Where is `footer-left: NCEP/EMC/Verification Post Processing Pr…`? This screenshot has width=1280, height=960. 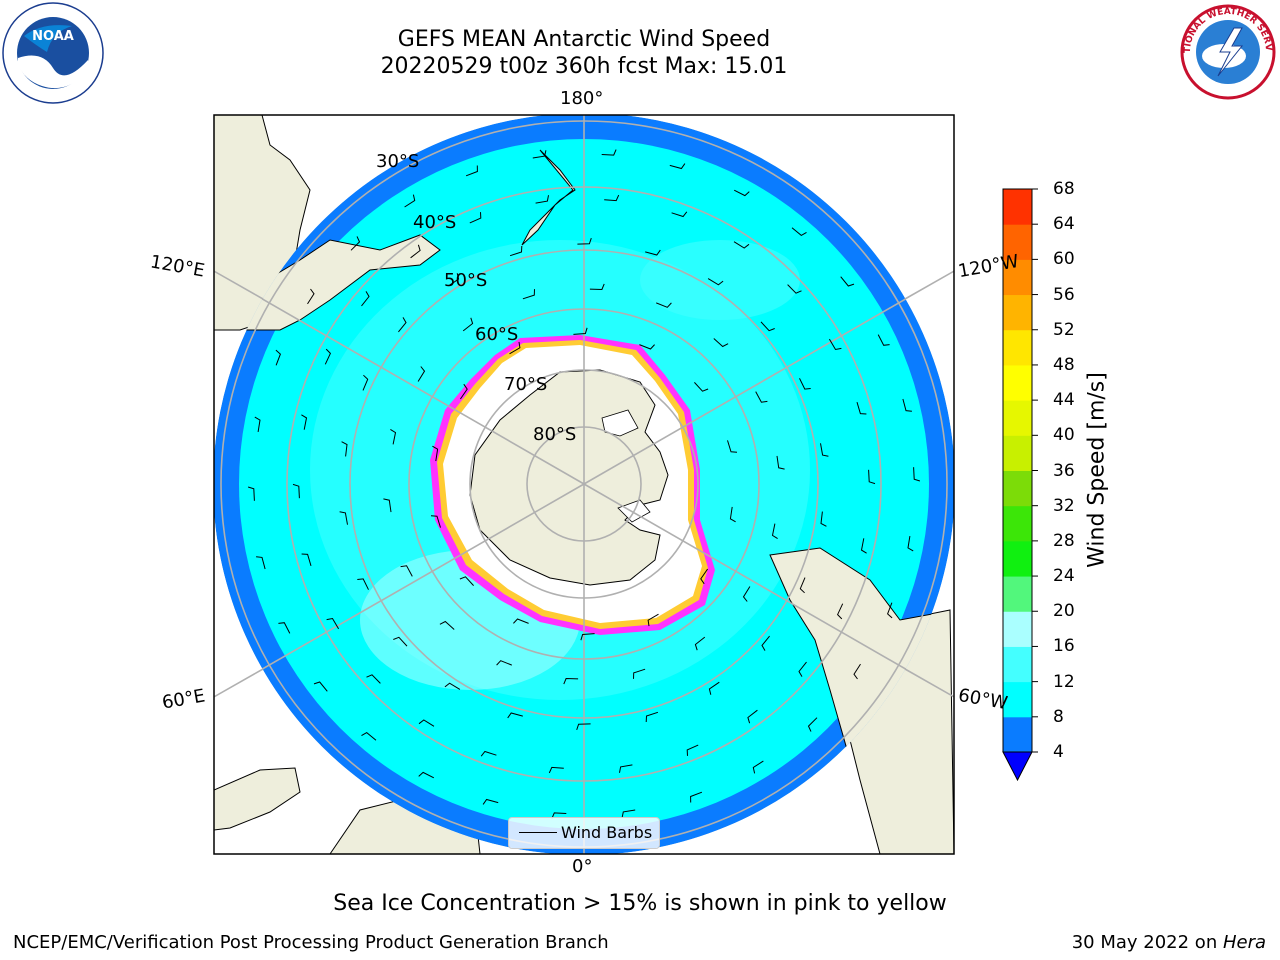
footer-left: NCEP/EMC/Verification Post Processing Pr… is located at coordinates (311, 942).